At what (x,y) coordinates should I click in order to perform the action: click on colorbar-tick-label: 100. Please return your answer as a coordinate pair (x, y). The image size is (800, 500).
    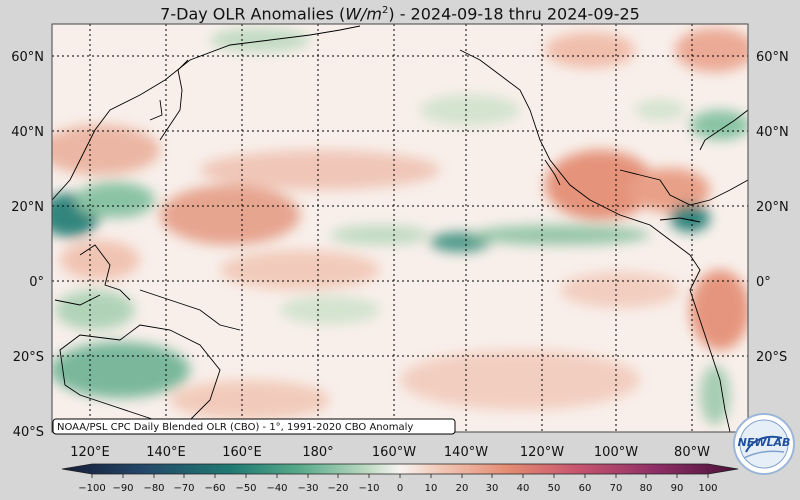
    Looking at the image, I should click on (707, 488).